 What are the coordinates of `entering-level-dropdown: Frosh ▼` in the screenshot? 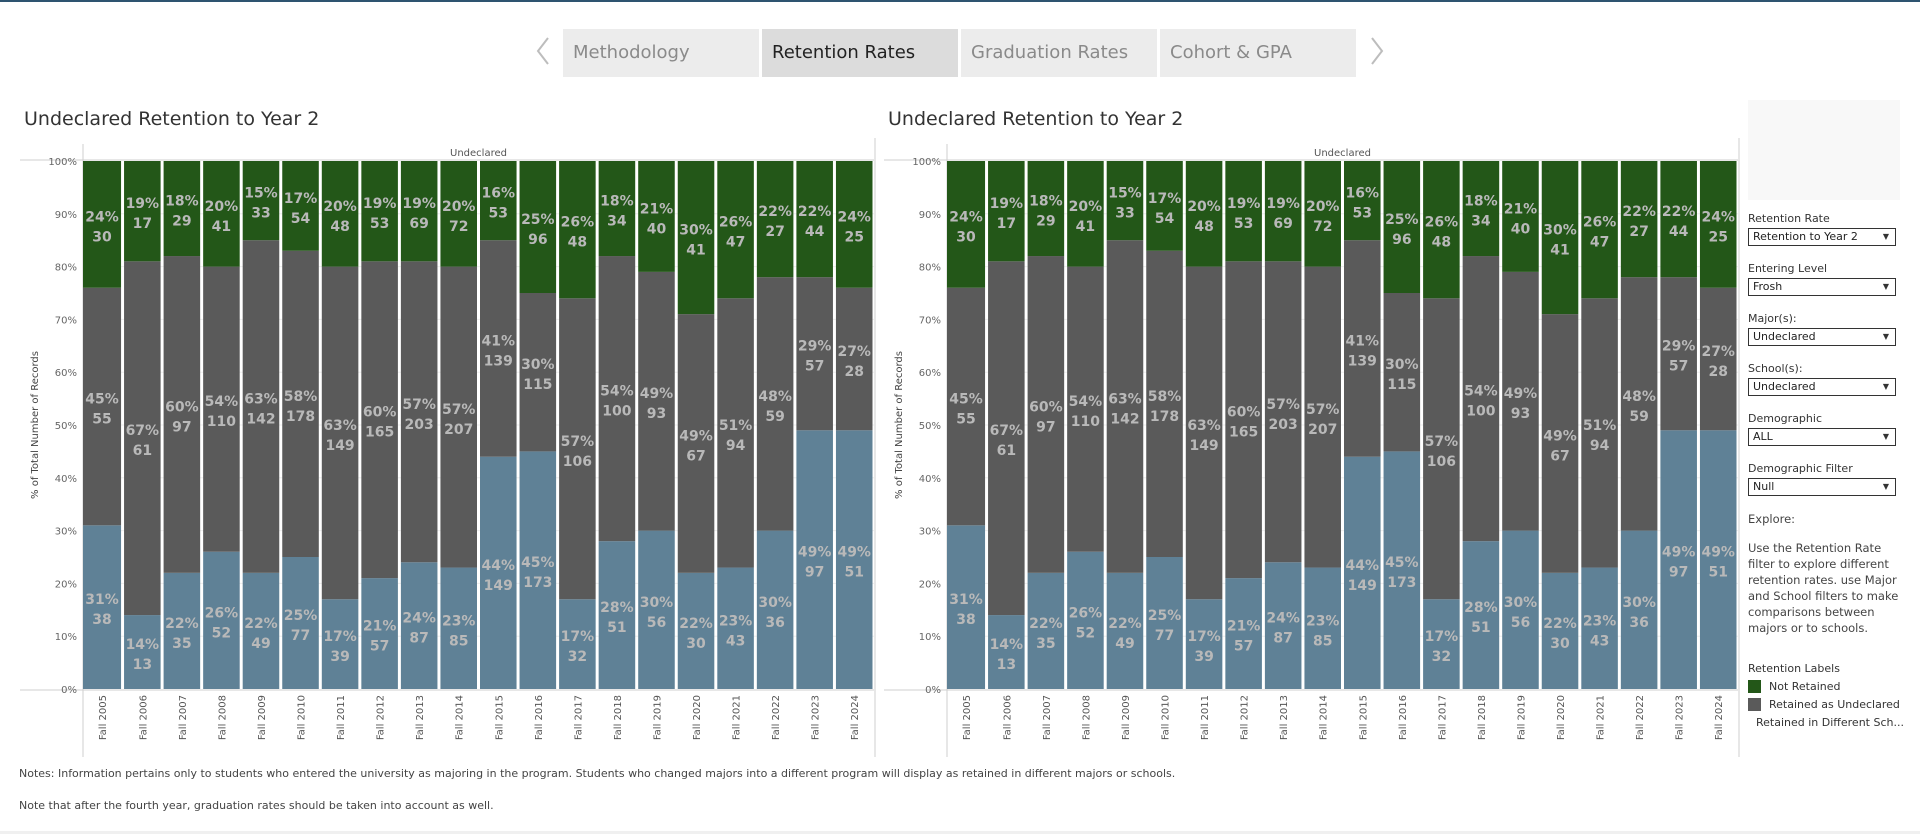 It's located at (1822, 287).